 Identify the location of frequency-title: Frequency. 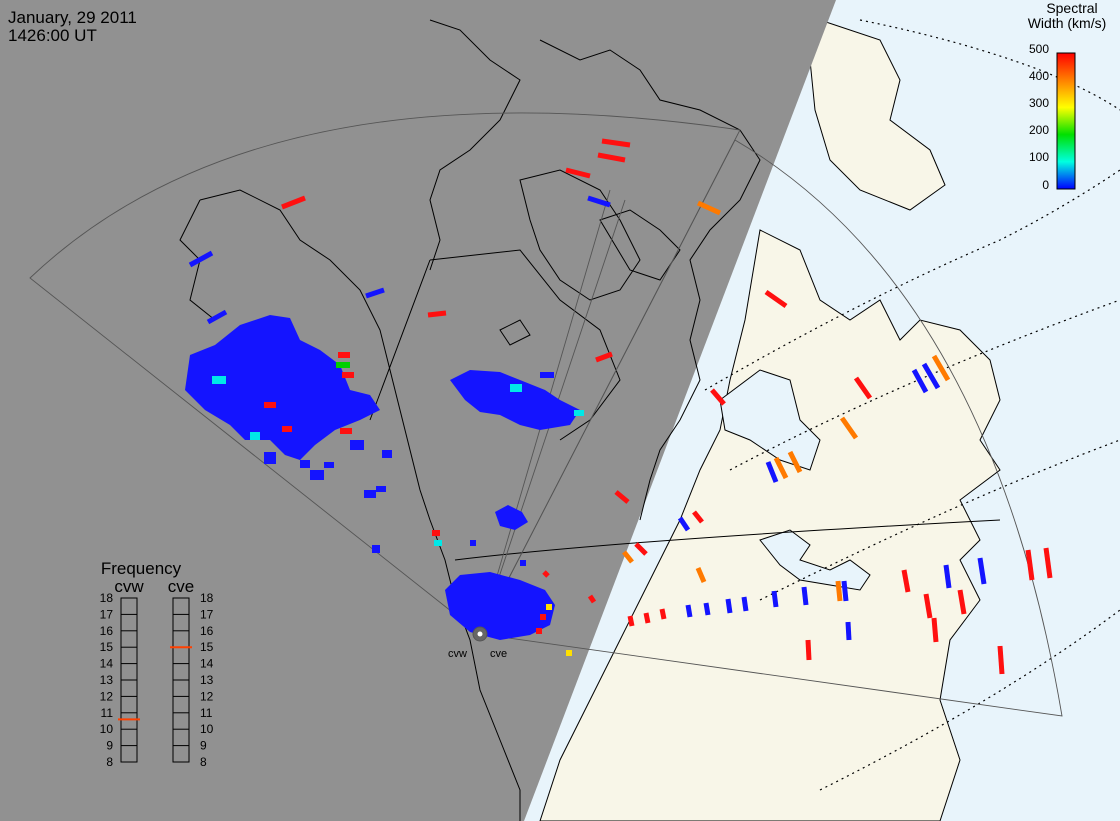
(141, 568).